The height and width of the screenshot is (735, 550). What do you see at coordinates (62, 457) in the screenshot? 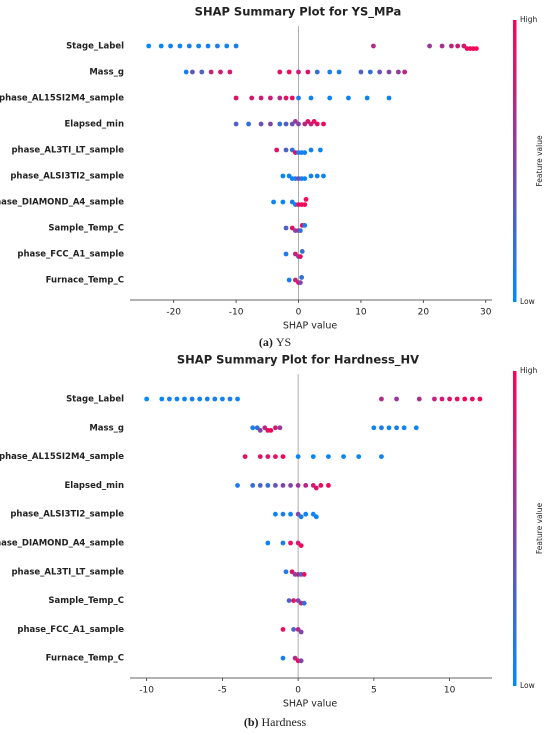
I see `feature-label: phase_AL15SI2M4_sample` at bounding box center [62, 457].